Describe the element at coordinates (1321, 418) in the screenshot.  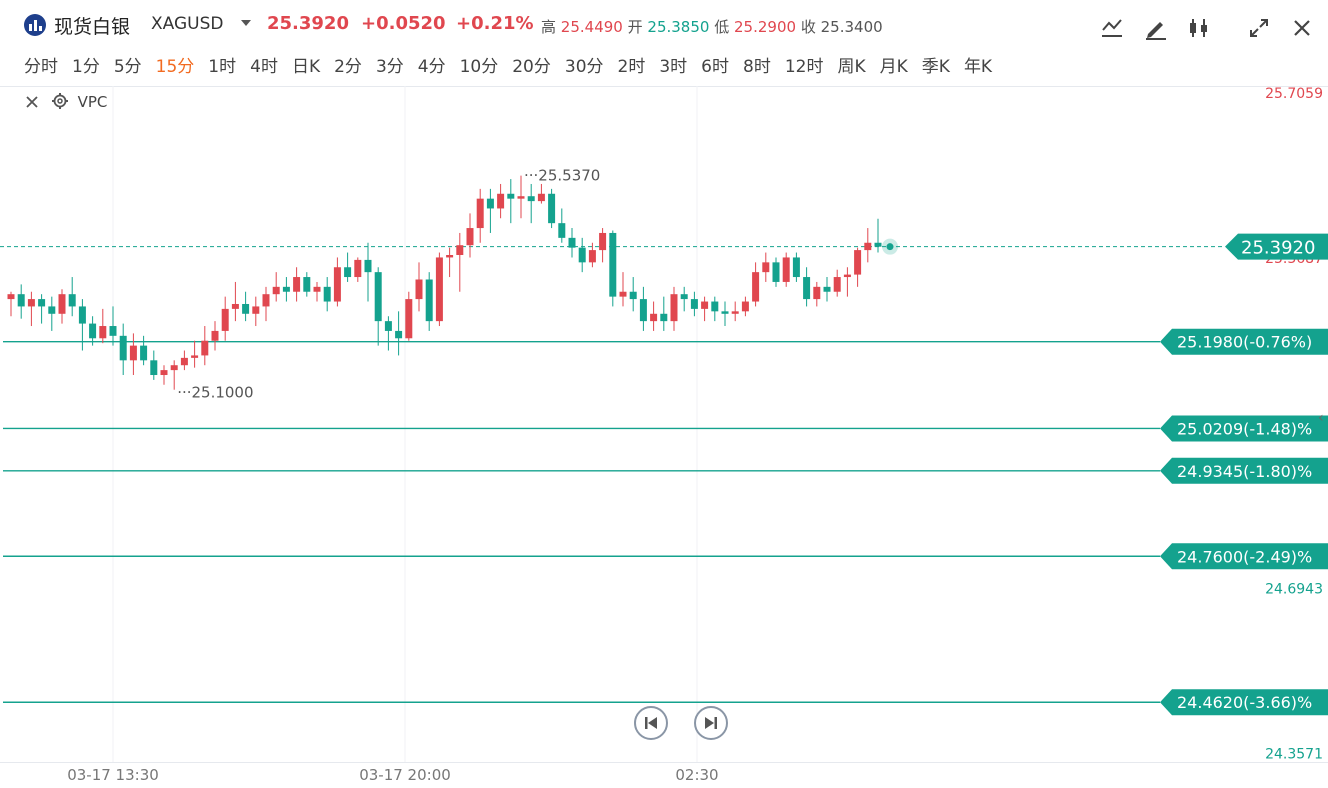
I see `side-panel-handle: ‹` at that location.